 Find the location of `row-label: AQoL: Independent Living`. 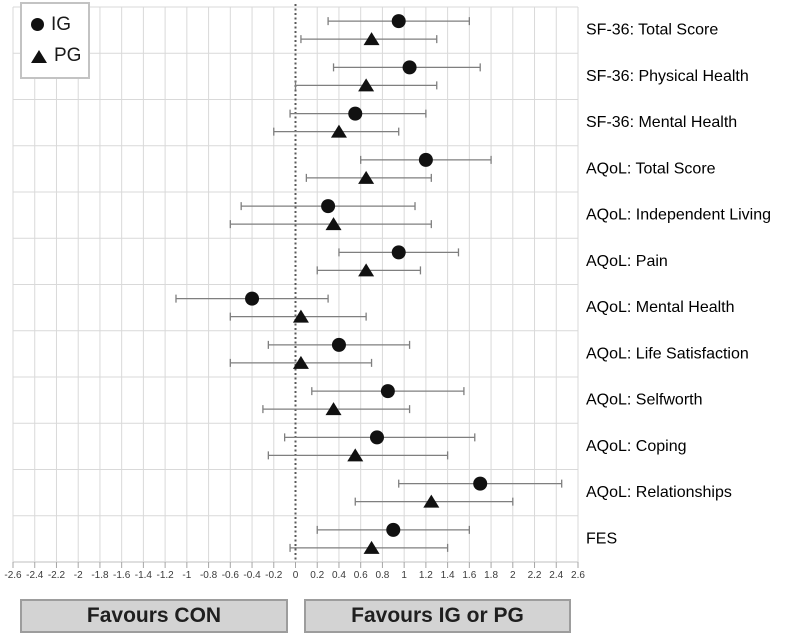

row-label: AQoL: Independent Living is located at coordinates (678, 215).